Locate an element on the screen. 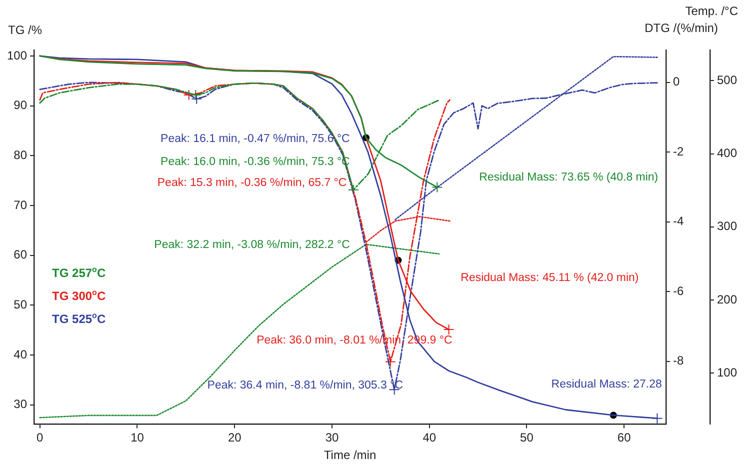 The height and width of the screenshot is (465, 744). text: TG 257$^{o}$C is located at coordinates (79, 273).